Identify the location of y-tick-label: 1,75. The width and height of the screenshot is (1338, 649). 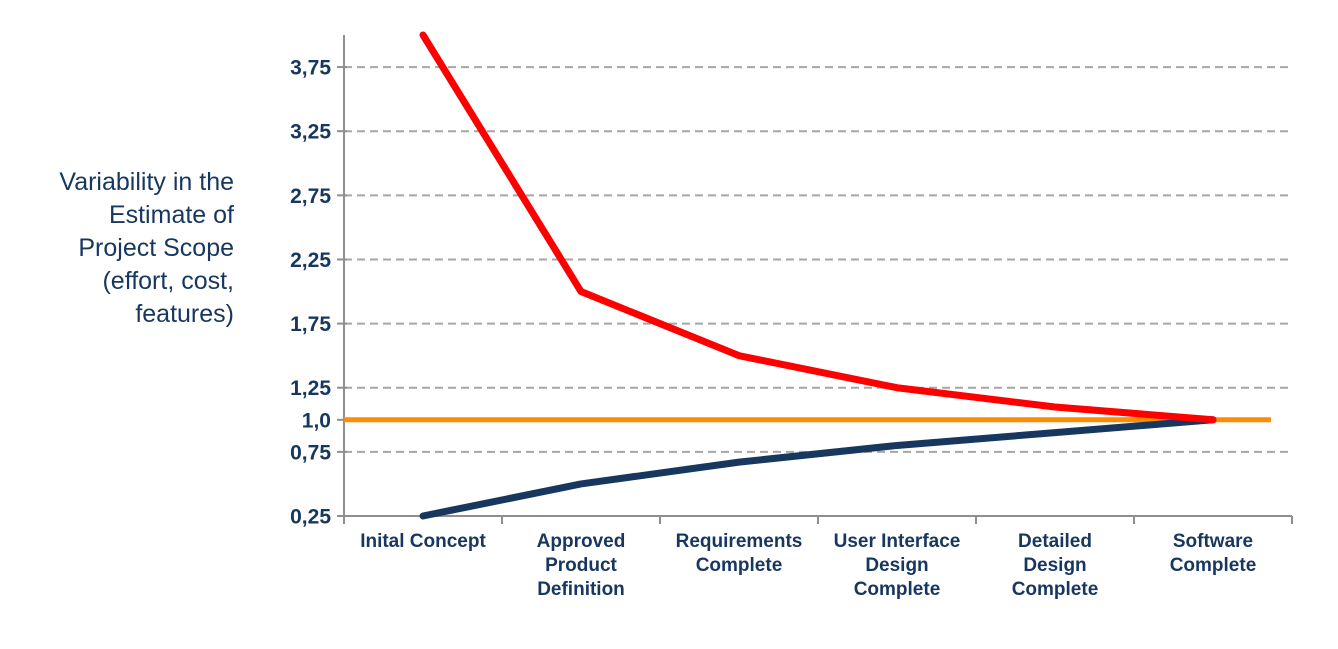
(310, 324).